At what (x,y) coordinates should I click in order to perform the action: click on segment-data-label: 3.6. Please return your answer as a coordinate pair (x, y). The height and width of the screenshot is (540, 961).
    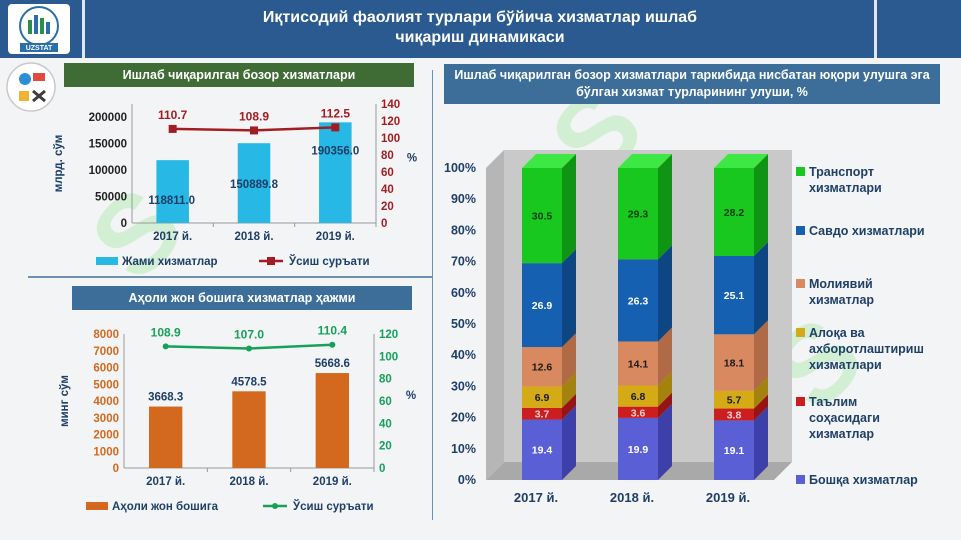
    Looking at the image, I should click on (638, 413).